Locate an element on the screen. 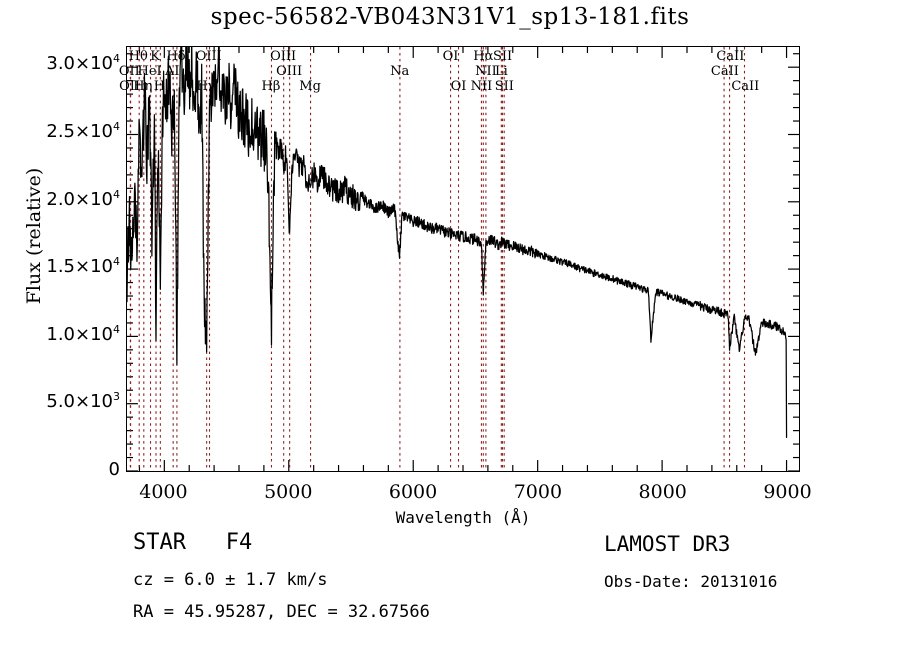  page-title: spec-56582-VB043N31V1_sp13-181.fits is located at coordinates (450, 17).